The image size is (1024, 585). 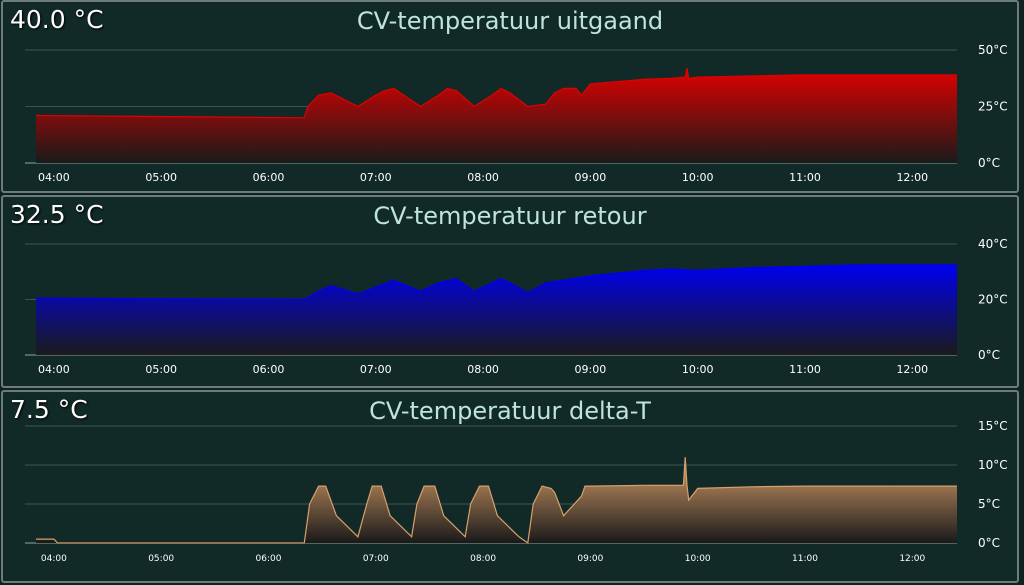 I want to click on current-value-retour: 32.5 °C, so click(x=57, y=214).